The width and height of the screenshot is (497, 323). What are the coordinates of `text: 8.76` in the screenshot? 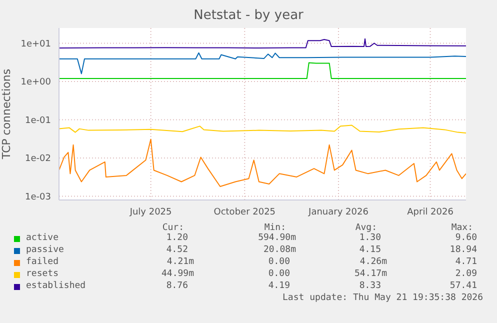 It's located at (177, 286).